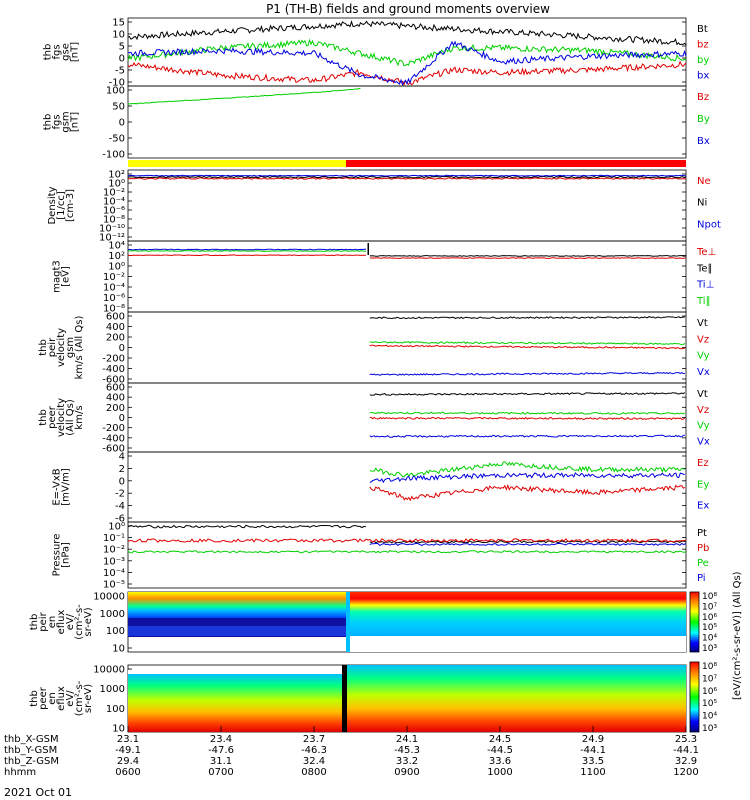 The image size is (750, 800). I want to click on x-tick-label: -49.1, so click(128, 750).